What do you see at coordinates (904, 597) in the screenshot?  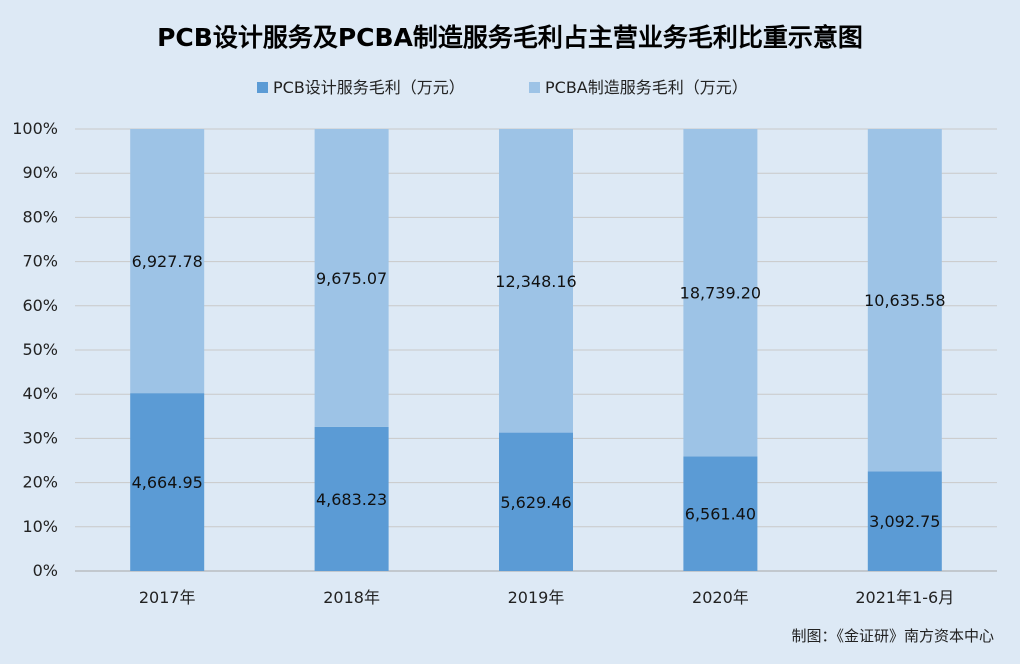 I see `x-tick-label: 2021年1-6月` at bounding box center [904, 597].